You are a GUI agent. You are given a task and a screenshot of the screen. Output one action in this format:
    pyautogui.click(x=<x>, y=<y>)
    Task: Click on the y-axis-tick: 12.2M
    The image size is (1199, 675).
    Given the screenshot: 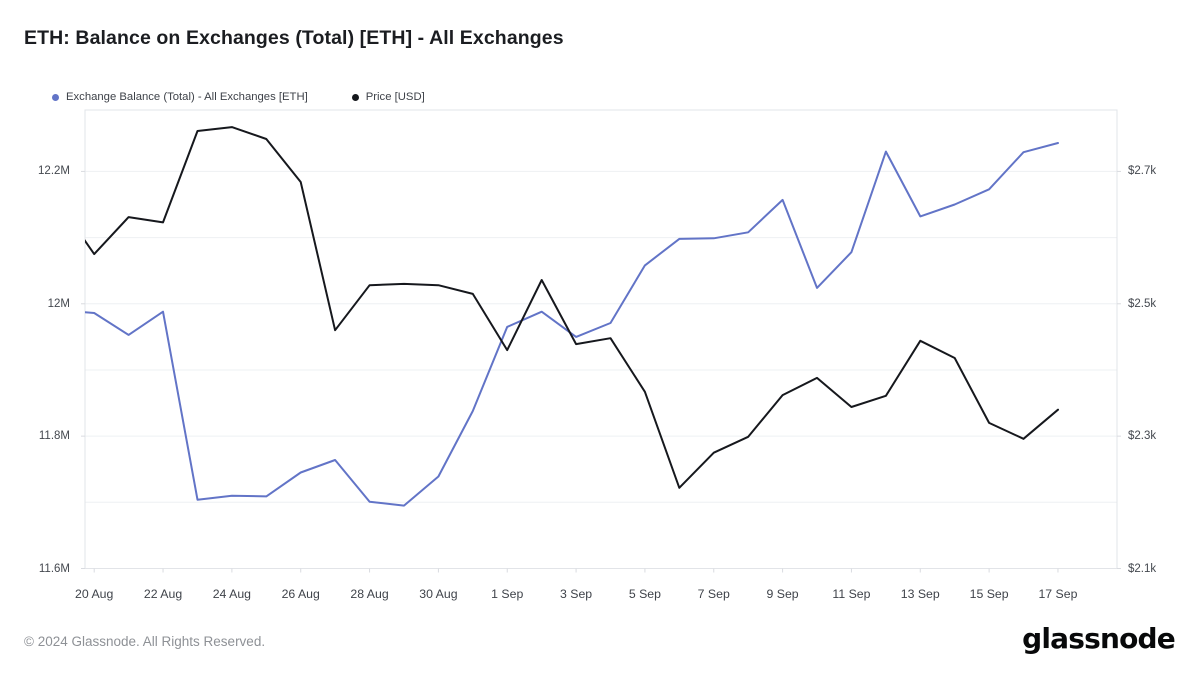 What is the action you would take?
    pyautogui.click(x=54, y=171)
    